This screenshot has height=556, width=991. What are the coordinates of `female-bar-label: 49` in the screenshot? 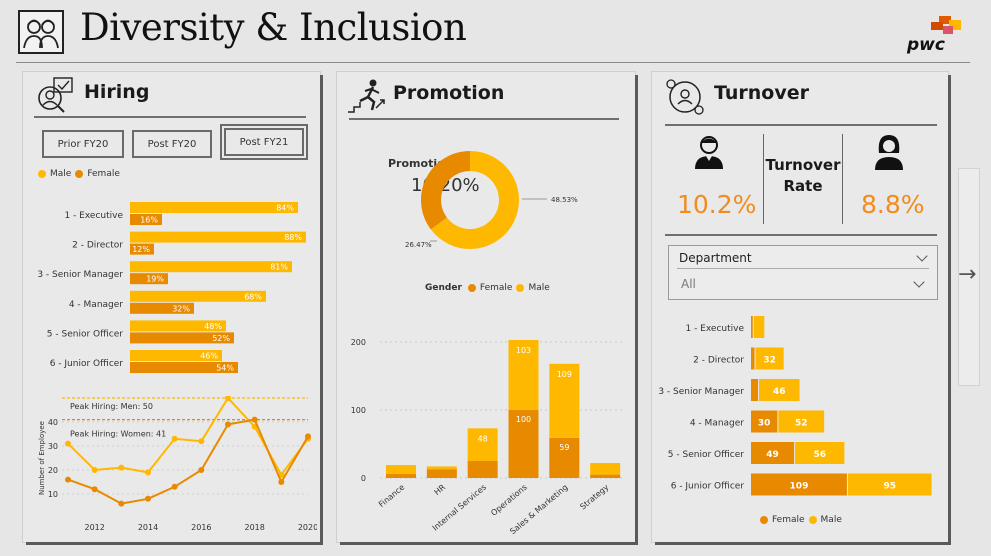 It's located at (772, 455).